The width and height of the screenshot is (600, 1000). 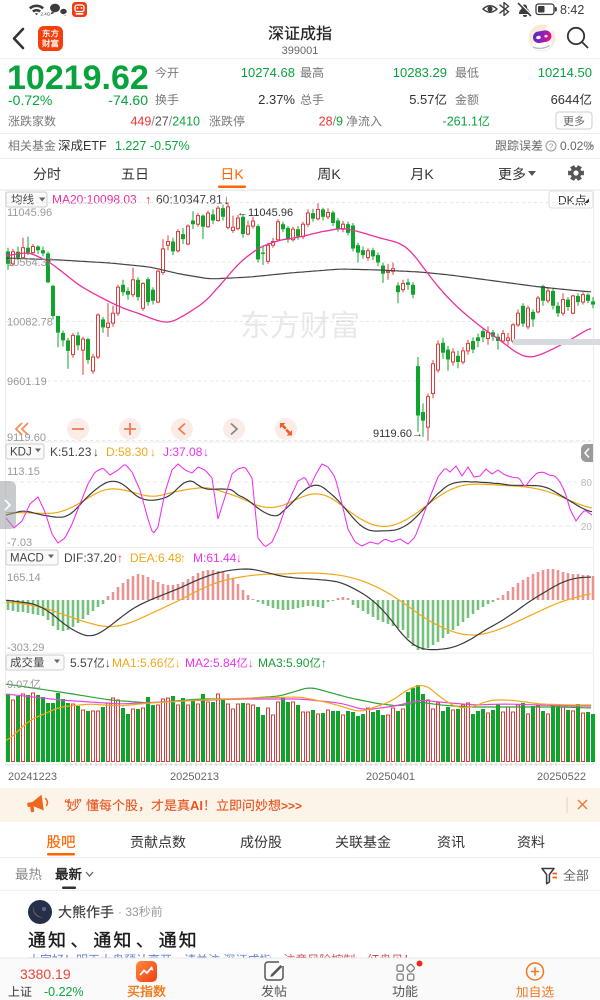 What do you see at coordinates (90, 558) in the screenshot?
I see `svg-text: DIF:37.20` at bounding box center [90, 558].